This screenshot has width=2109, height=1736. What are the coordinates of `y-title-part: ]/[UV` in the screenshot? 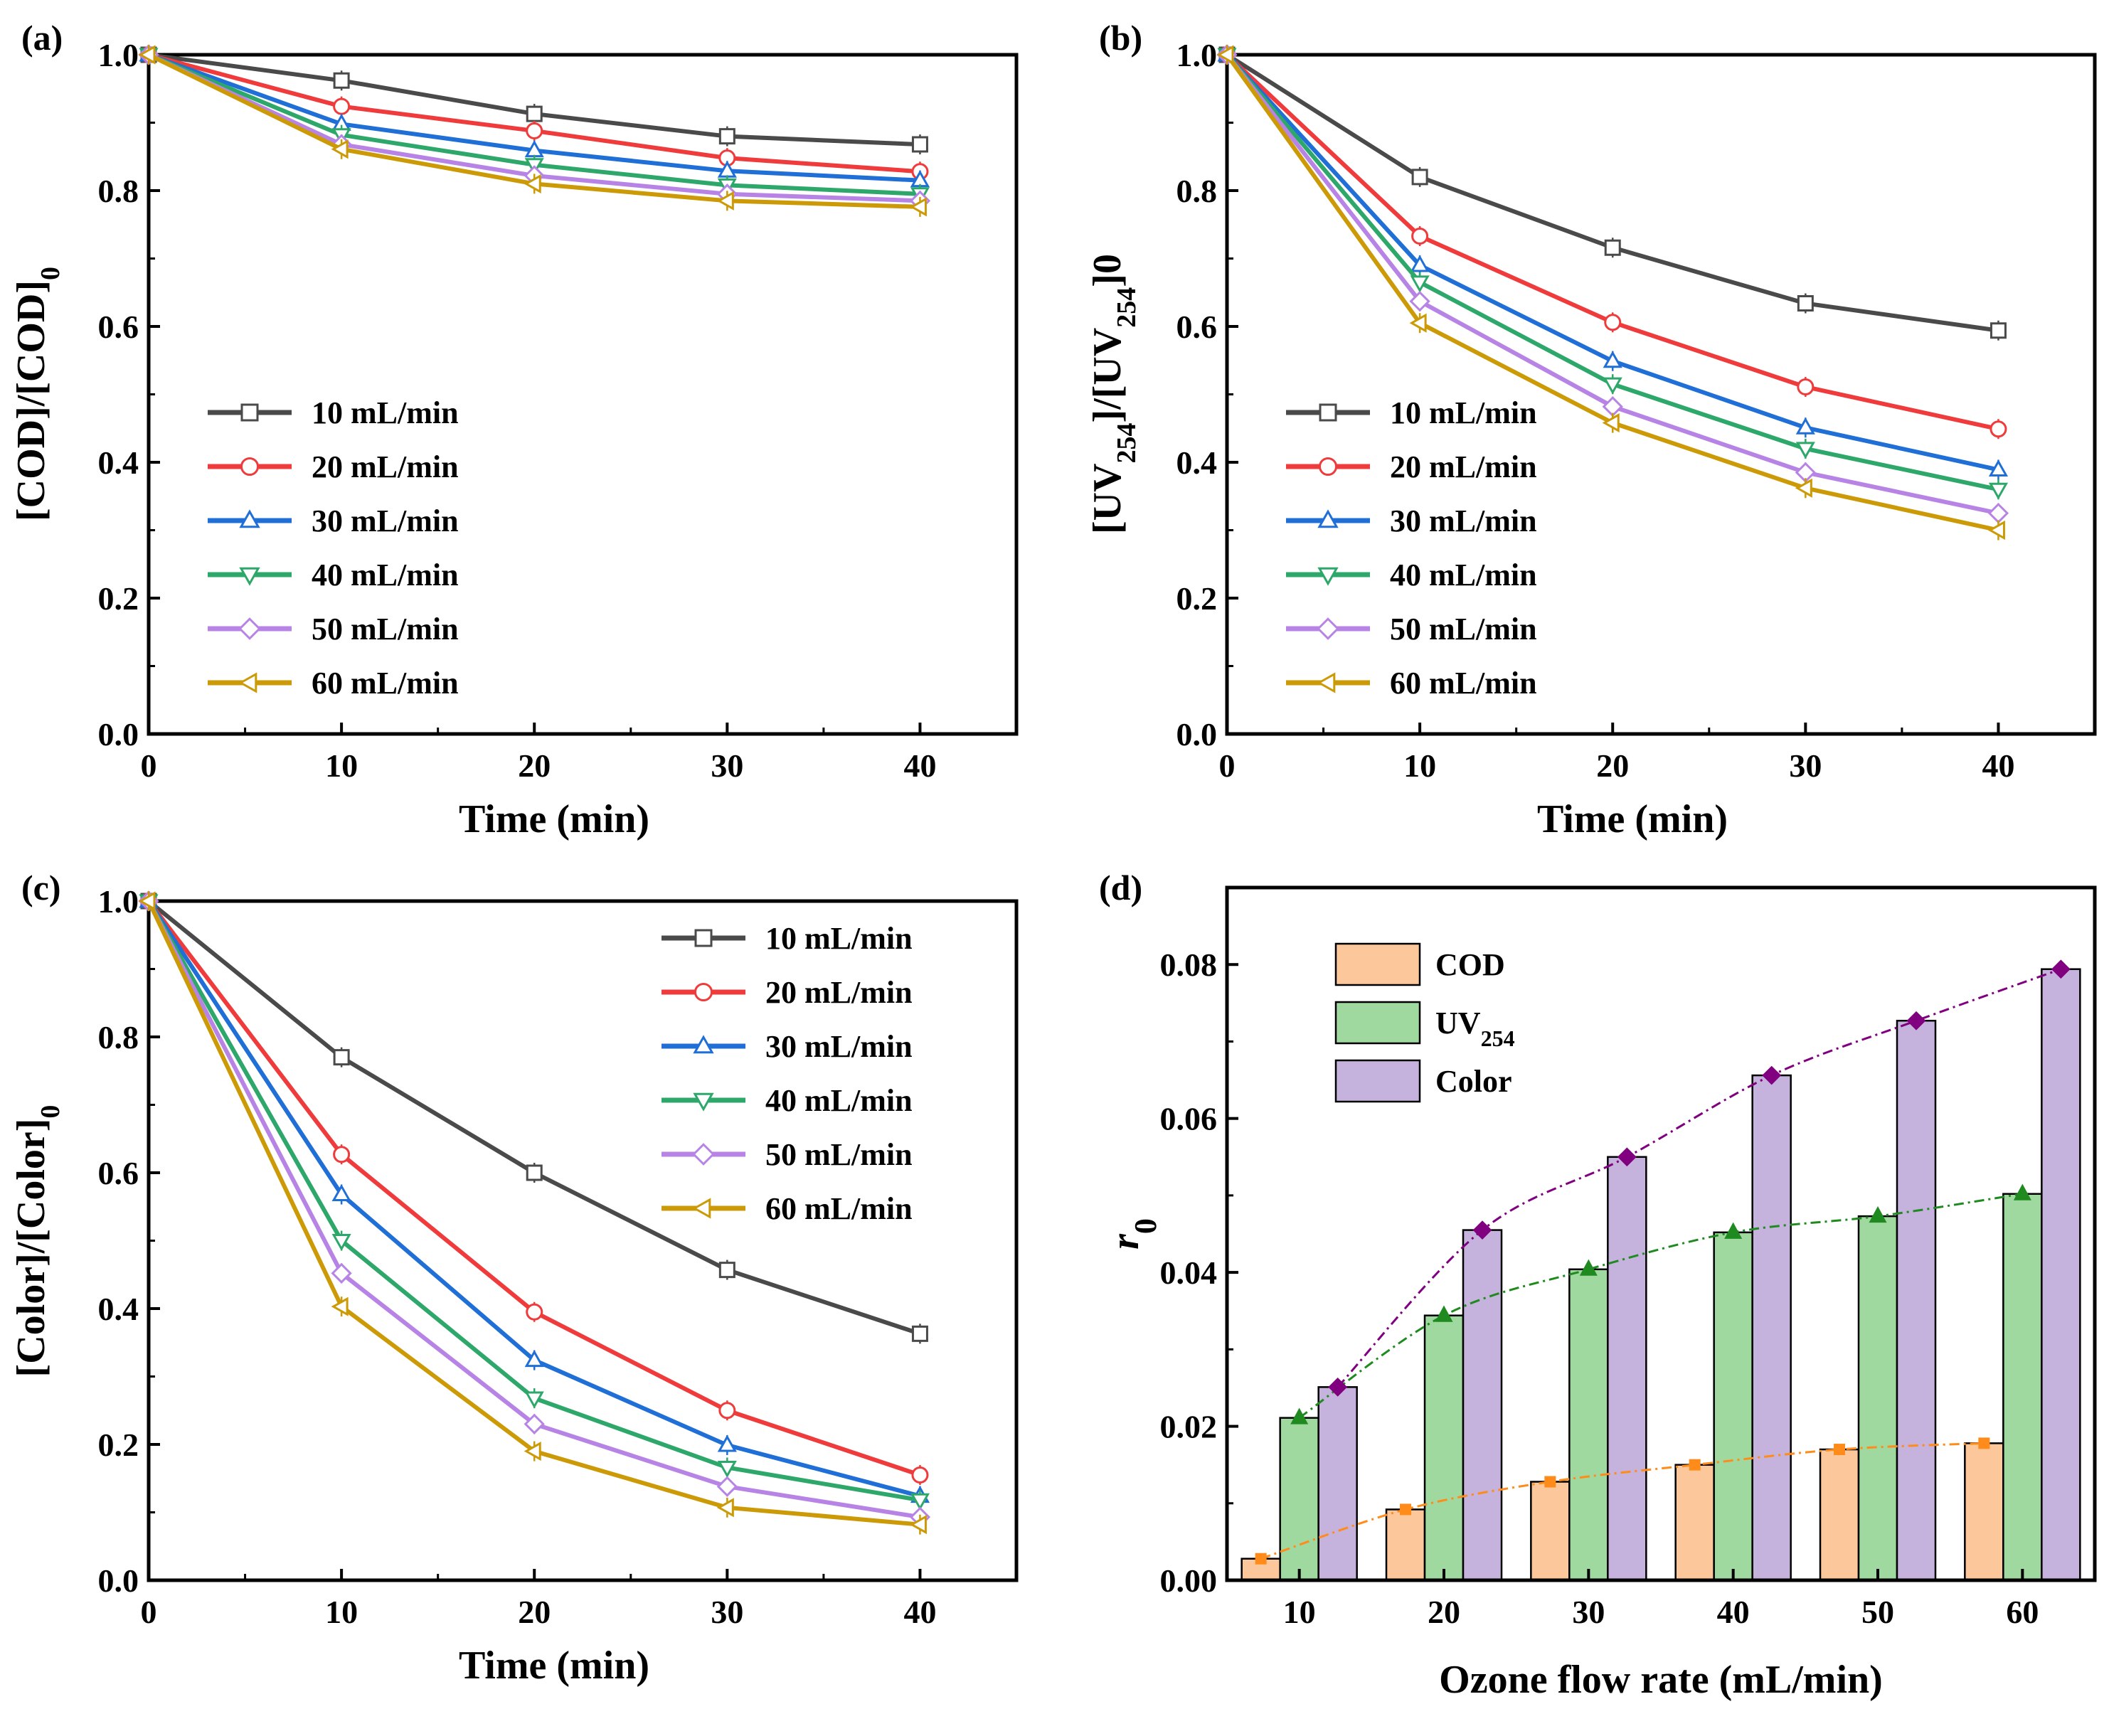 It's located at (1107, 375).